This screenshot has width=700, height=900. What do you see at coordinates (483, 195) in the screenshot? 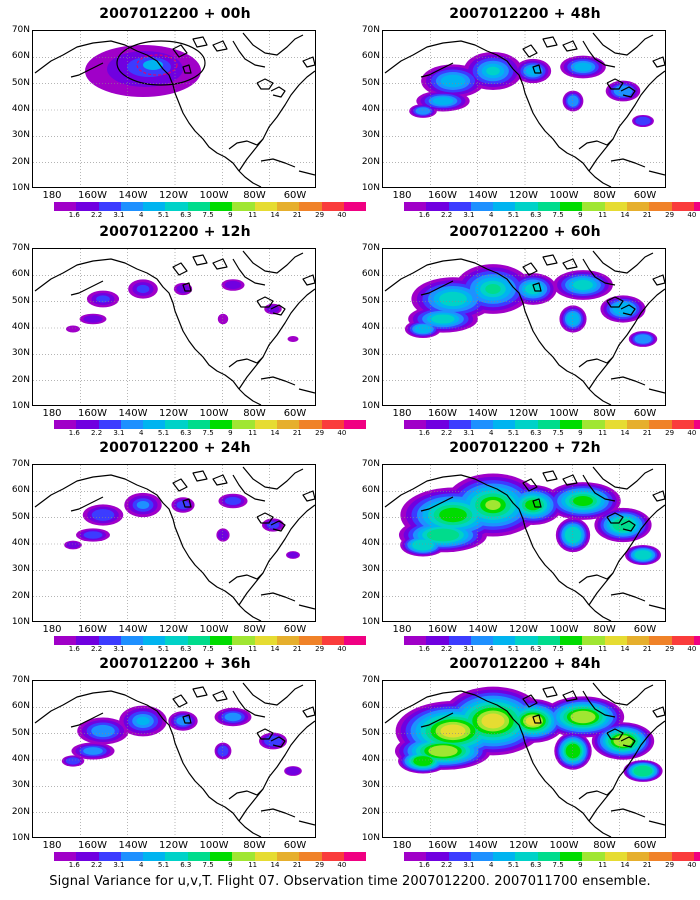
I see `lon-tick-label: 140W` at bounding box center [483, 195].